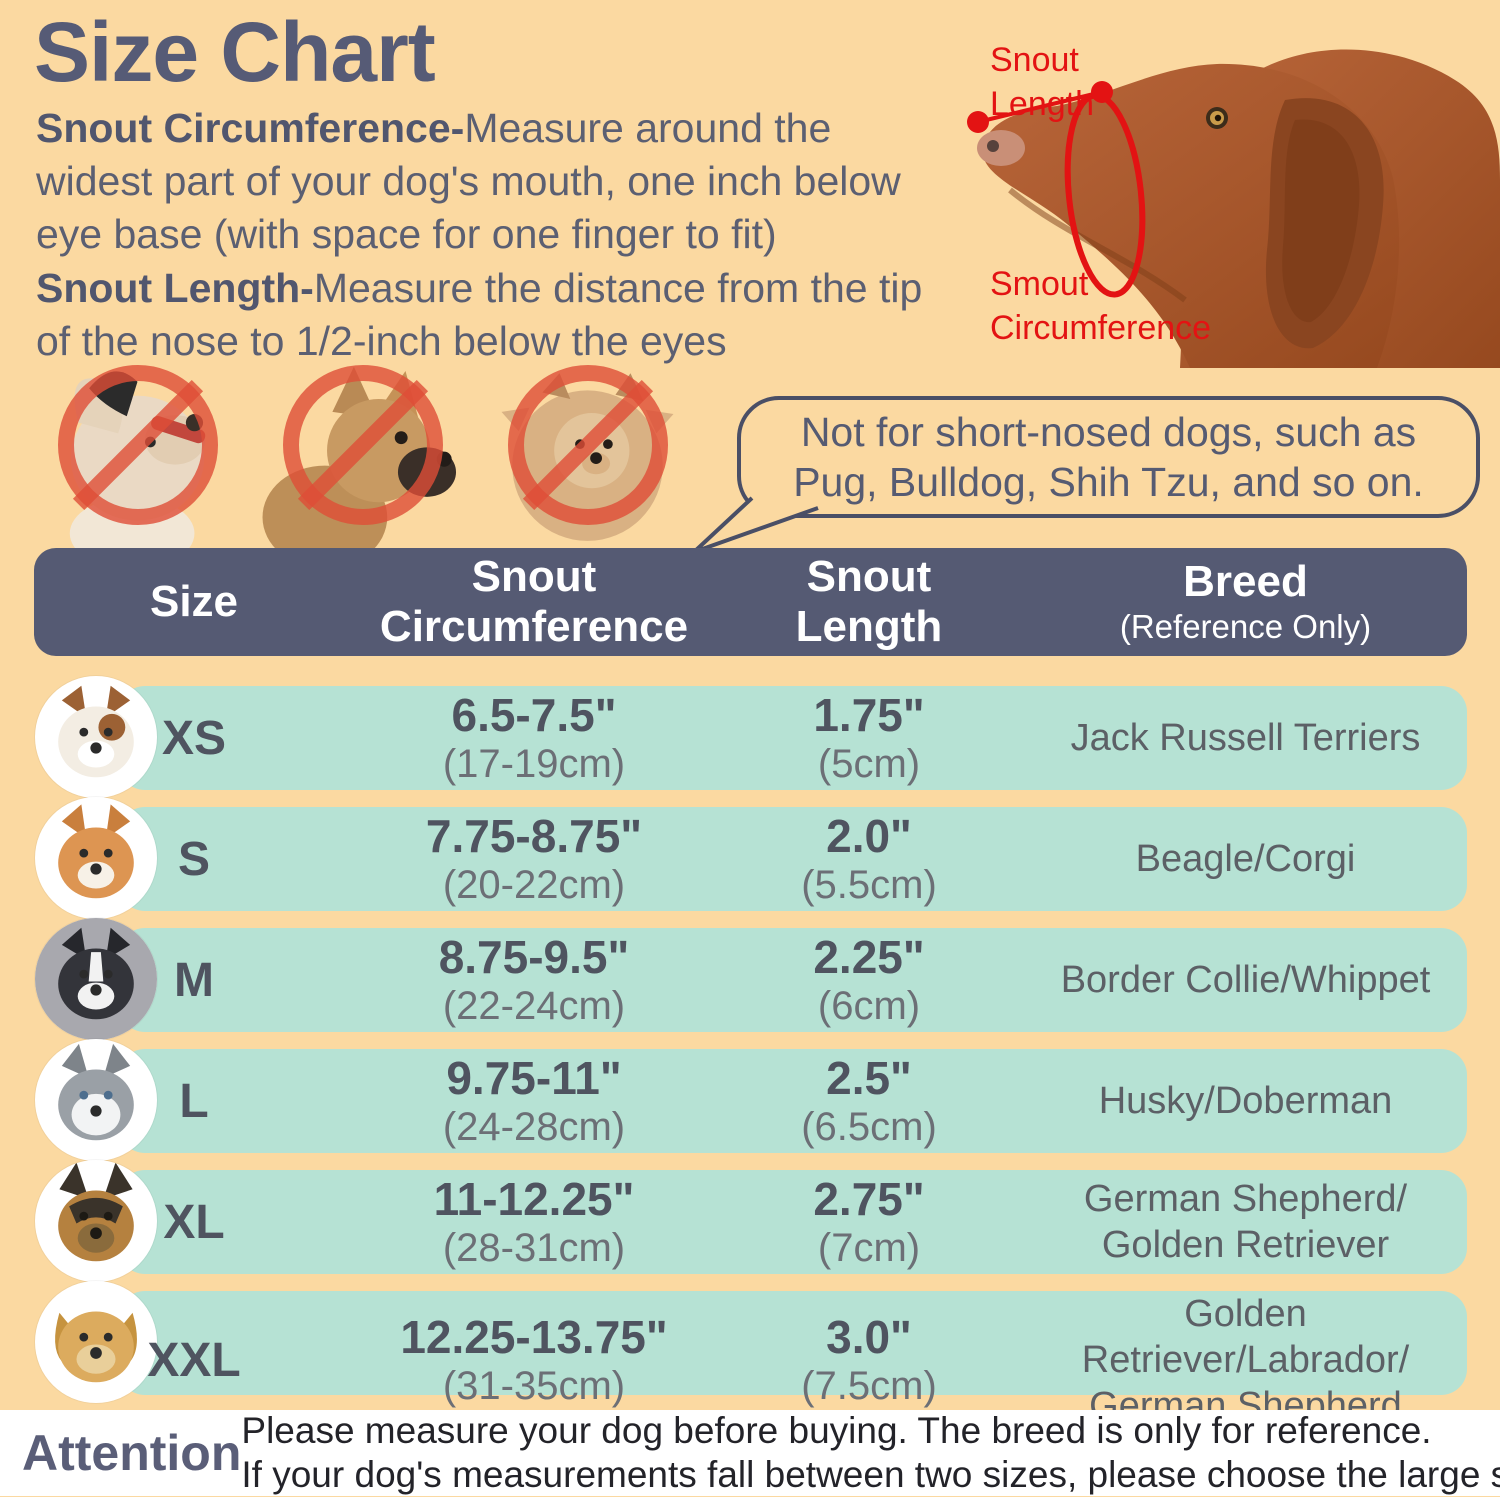  Describe the element at coordinates (96, 737) in the screenshot. I see `jack-russell-terrier-photo` at that location.